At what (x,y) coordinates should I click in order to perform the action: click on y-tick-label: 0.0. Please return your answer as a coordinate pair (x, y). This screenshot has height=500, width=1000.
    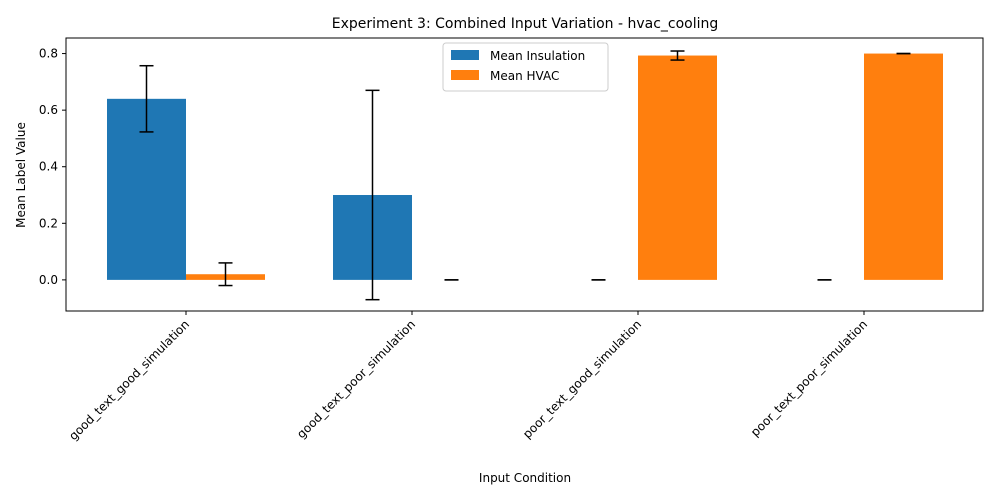
    Looking at the image, I should click on (48, 280).